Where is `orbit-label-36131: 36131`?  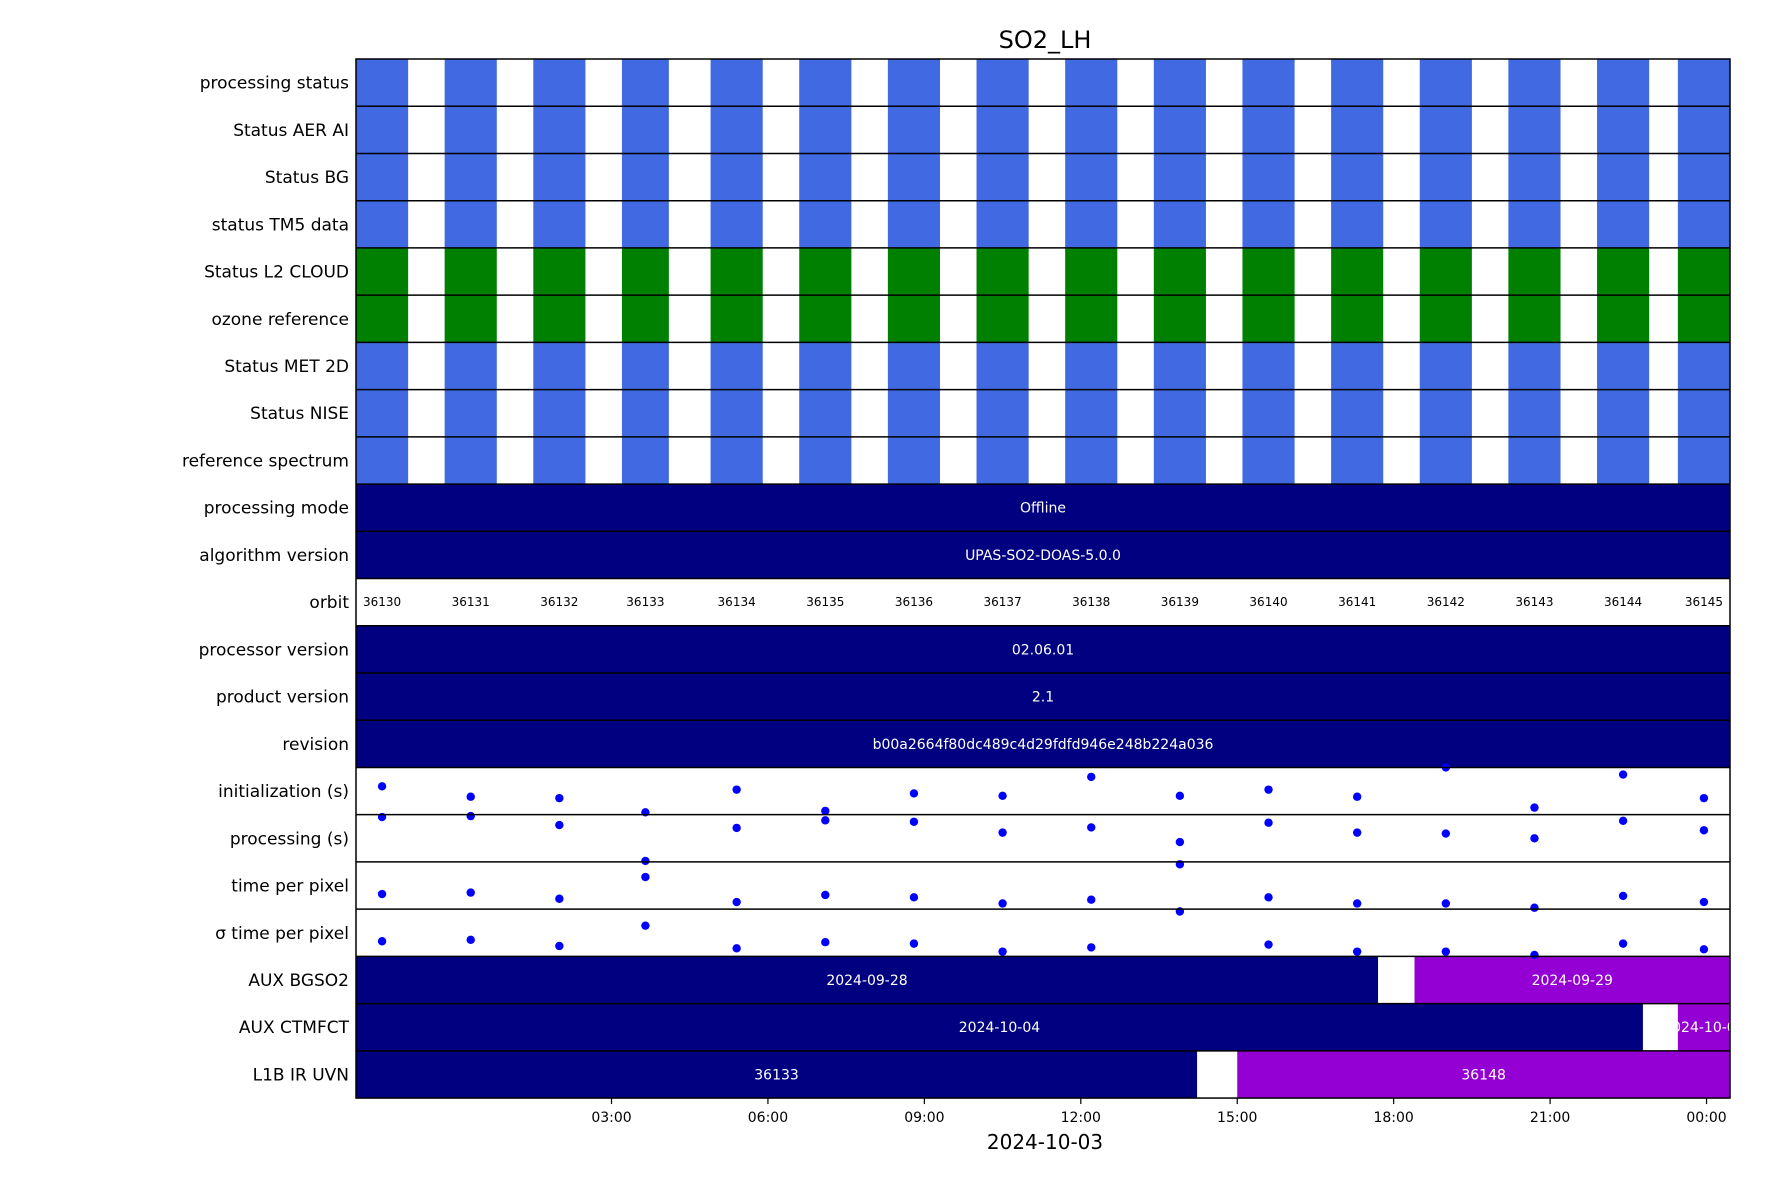 orbit-label-36131: 36131 is located at coordinates (471, 602).